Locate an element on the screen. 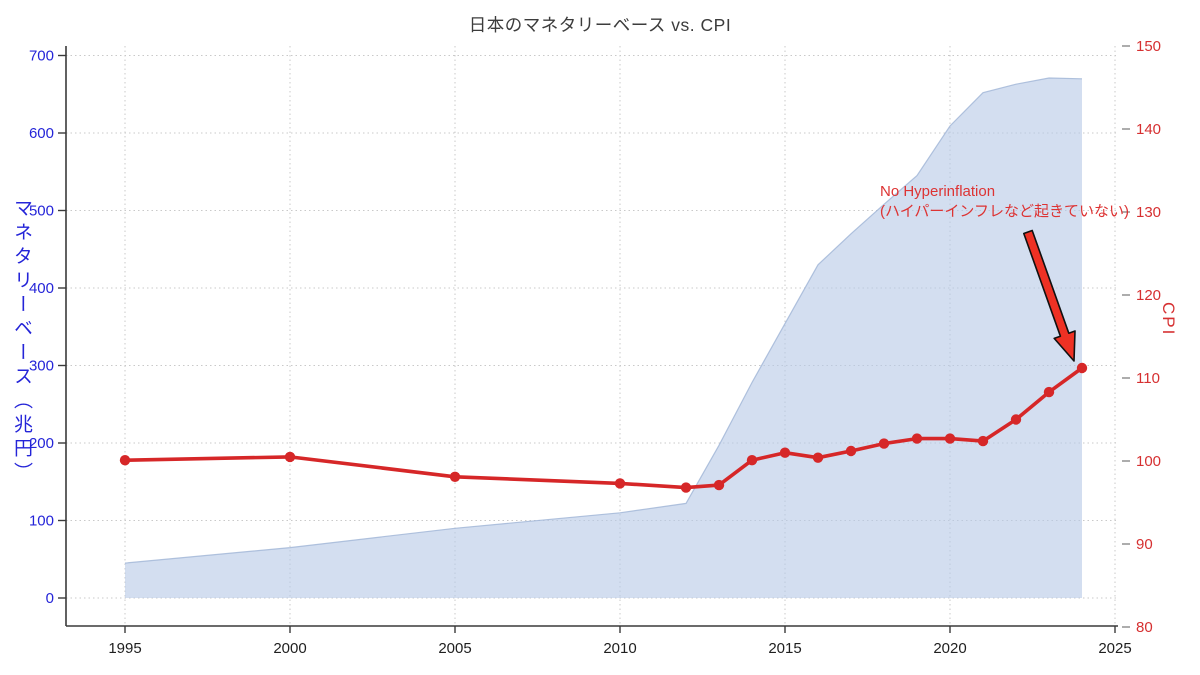 This screenshot has height=675, width=1200. left-tick-label: 300 is located at coordinates (41, 366).